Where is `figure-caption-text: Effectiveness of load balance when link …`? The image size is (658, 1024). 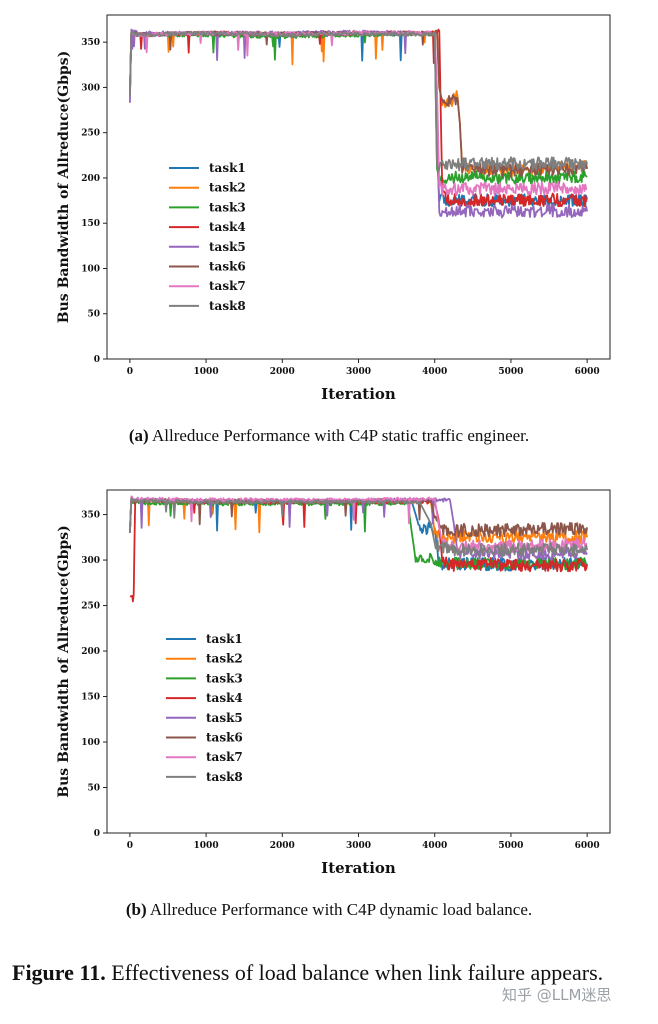
figure-caption-text: Effectiveness of load balance when link … is located at coordinates (354, 972).